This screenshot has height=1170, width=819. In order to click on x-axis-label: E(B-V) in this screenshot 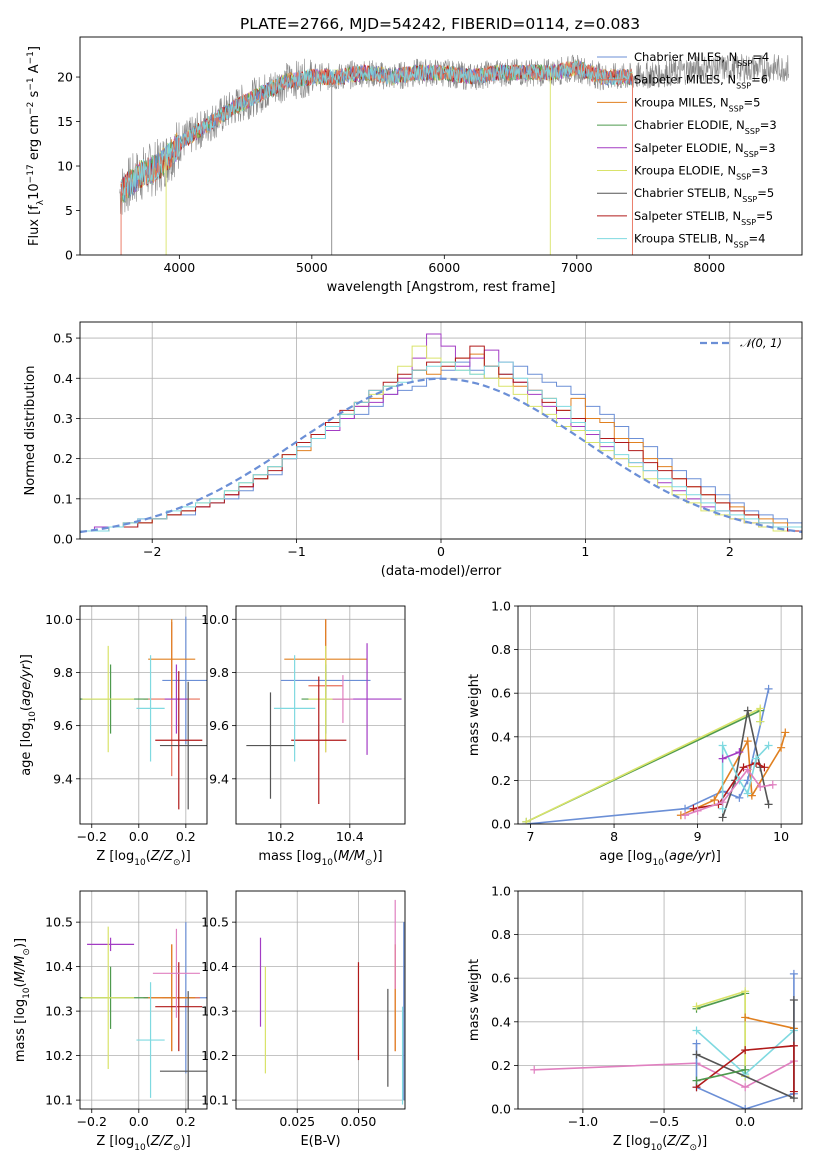, I will do `click(320, 1141)`.